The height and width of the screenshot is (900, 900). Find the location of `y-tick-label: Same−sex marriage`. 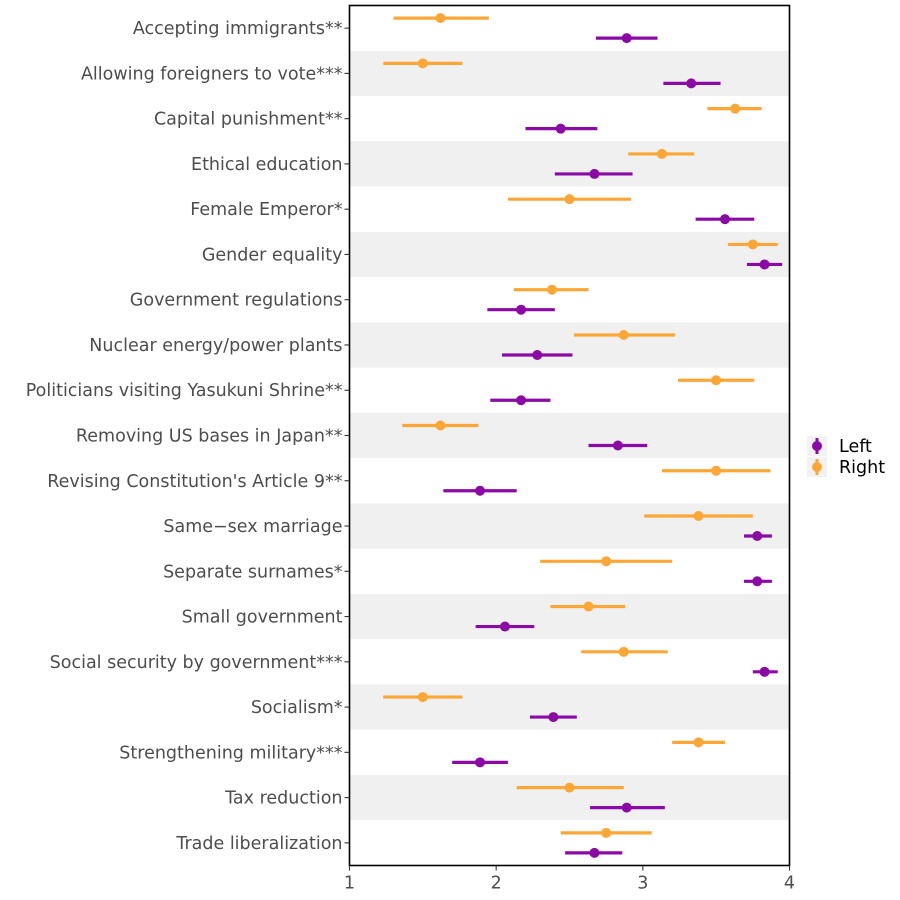

y-tick-label: Same−sex marriage is located at coordinates (252, 527).